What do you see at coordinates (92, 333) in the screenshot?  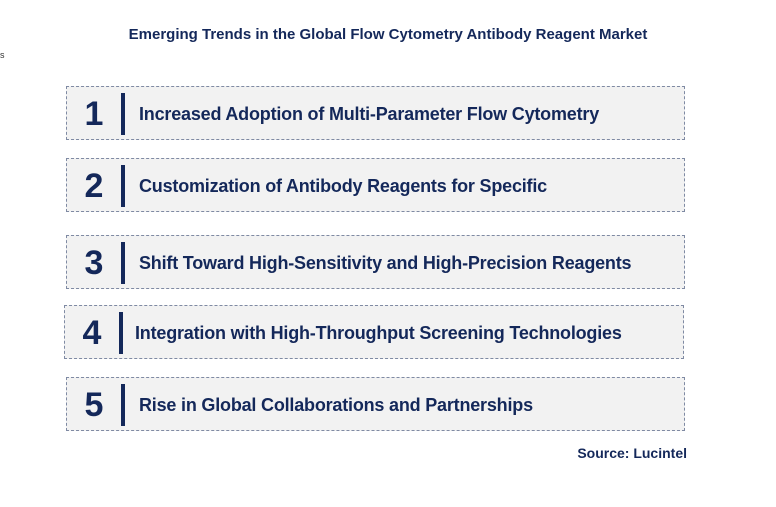 I see `trend-number: 4` at bounding box center [92, 333].